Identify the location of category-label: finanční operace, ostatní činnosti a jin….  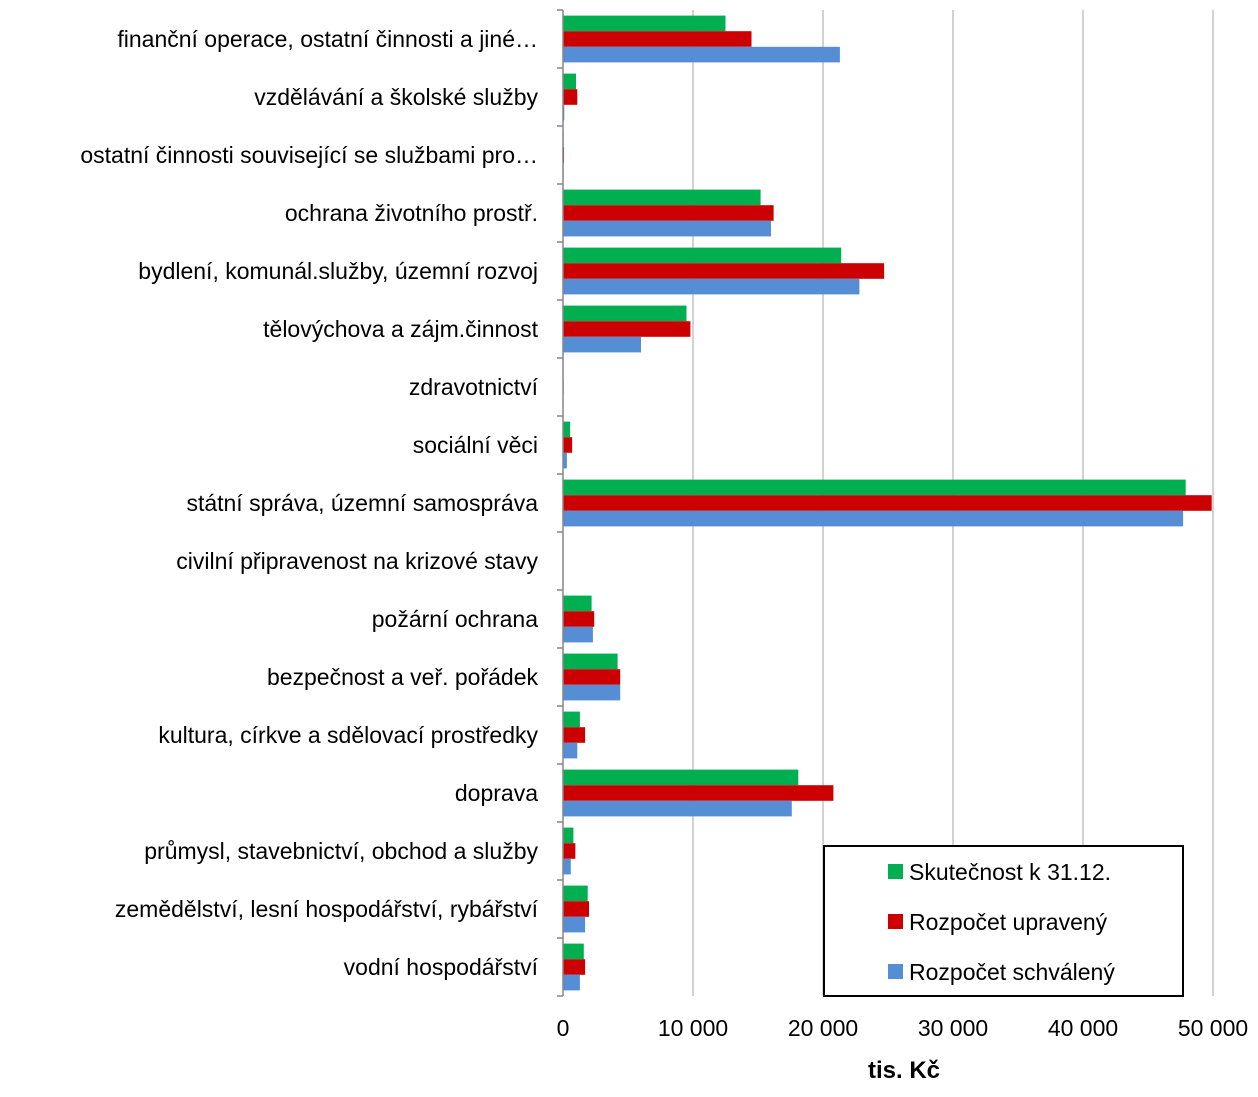
(327, 39).